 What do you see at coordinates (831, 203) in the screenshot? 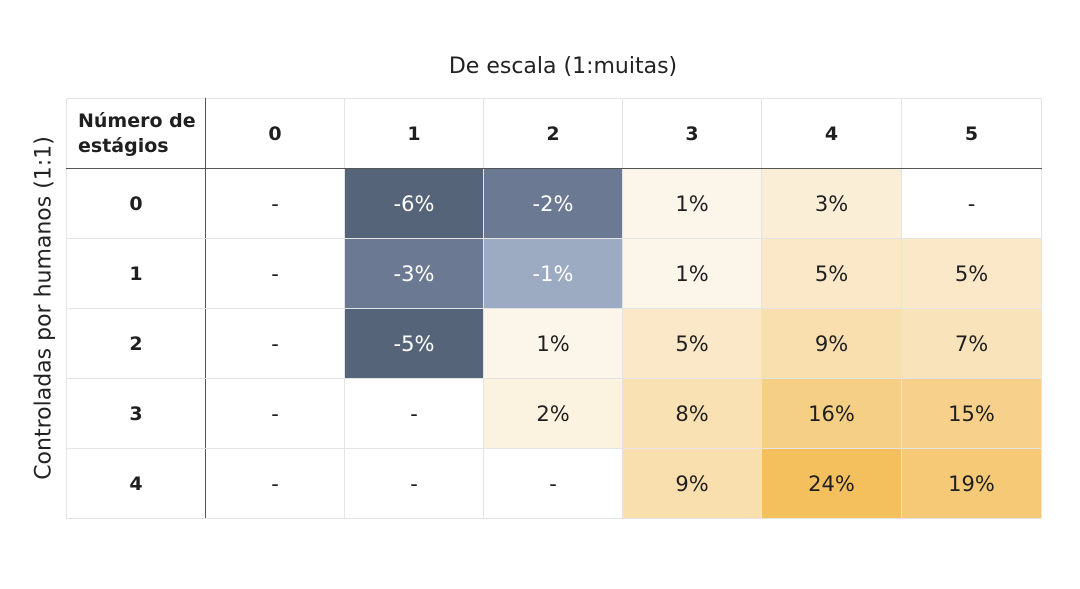
I see `heatmap-cell: 3%` at bounding box center [831, 203].